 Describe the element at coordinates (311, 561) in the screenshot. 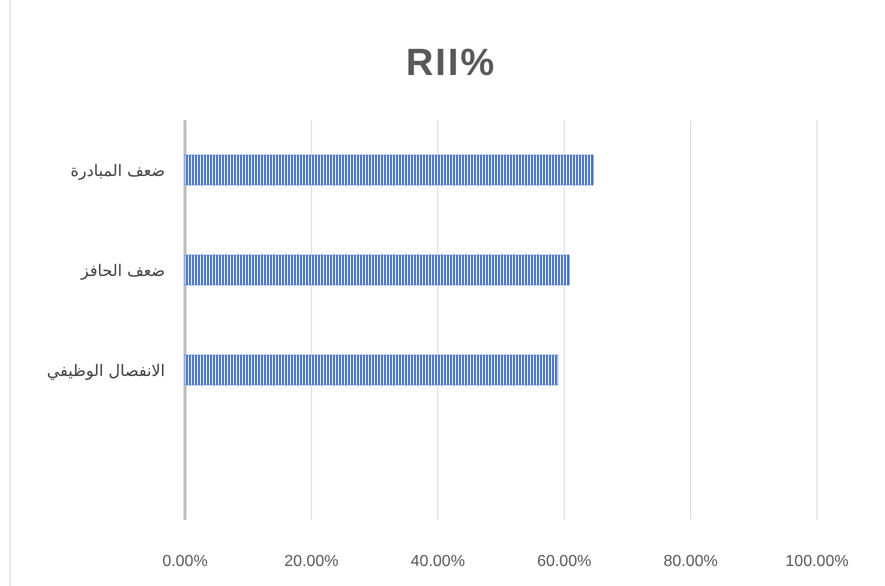

I see `x-tick-label: 20.00%` at that location.